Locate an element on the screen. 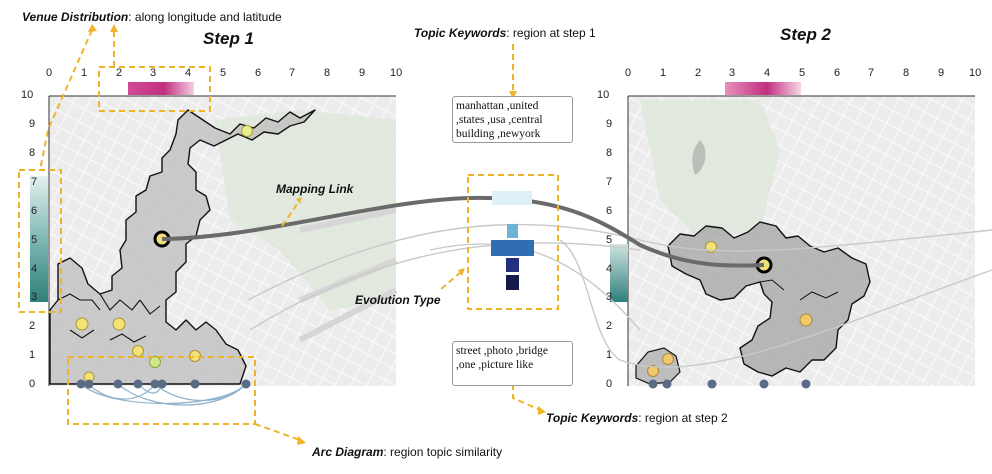 The height and width of the screenshot is (474, 992). hex-region-step2 is located at coordinates (769, 299).